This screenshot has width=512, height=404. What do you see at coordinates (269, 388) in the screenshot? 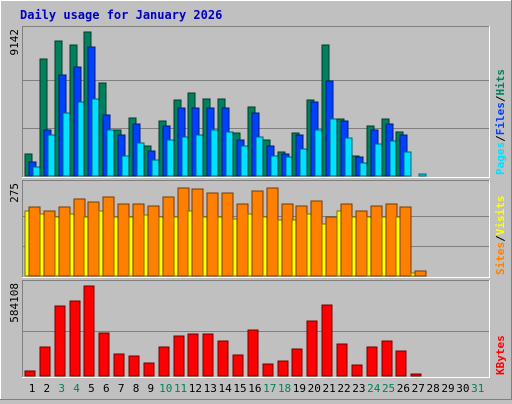
I see `x-tick-label: 17` at bounding box center [269, 388].